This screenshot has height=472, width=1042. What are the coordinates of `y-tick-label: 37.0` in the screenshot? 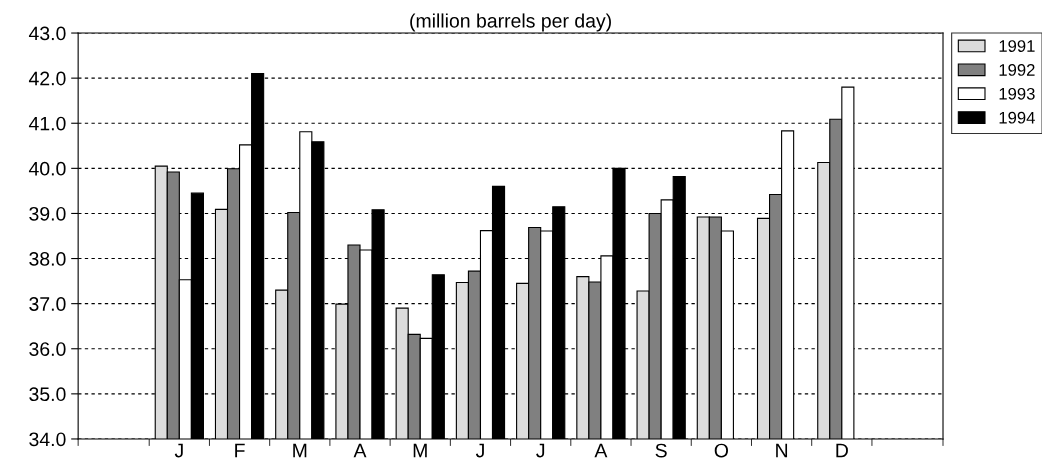 It's located at (47, 304).